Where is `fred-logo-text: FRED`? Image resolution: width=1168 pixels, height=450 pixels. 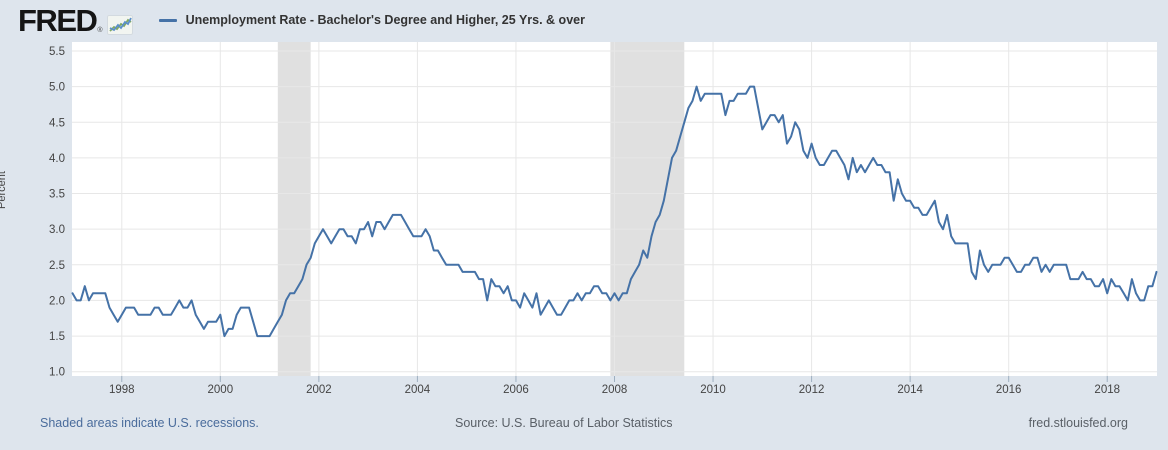
fred-logo-text: FRED is located at coordinates (58, 20).